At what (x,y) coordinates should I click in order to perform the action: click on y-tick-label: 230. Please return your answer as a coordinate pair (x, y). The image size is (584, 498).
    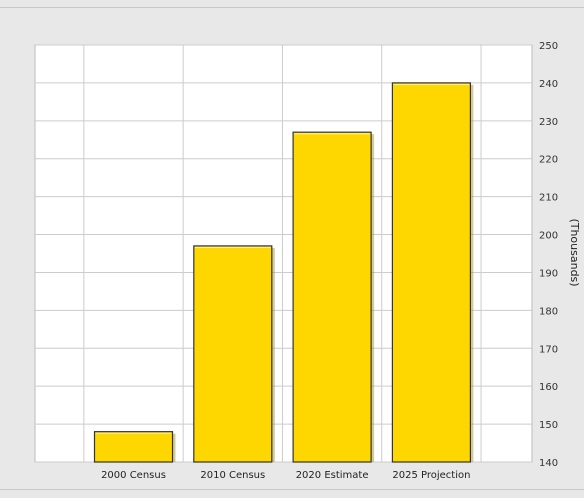
    Looking at the image, I should click on (548, 122).